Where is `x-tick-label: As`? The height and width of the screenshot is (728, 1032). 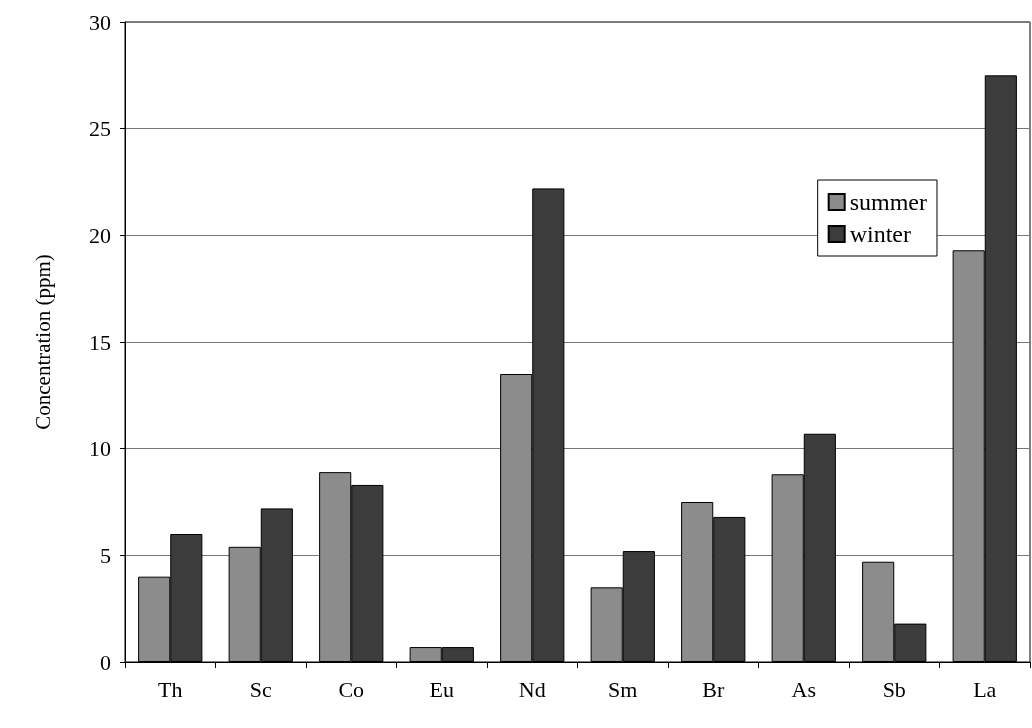
x-tick-label: As is located at coordinates (803, 689).